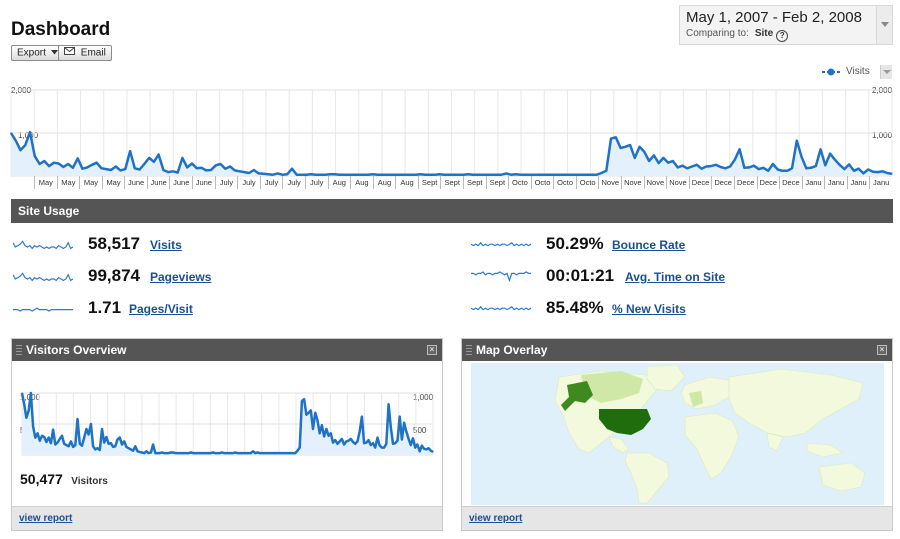 The image size is (900, 539). What do you see at coordinates (884, 25) in the screenshot?
I see `date-range-dropdown-icon` at bounding box center [884, 25].